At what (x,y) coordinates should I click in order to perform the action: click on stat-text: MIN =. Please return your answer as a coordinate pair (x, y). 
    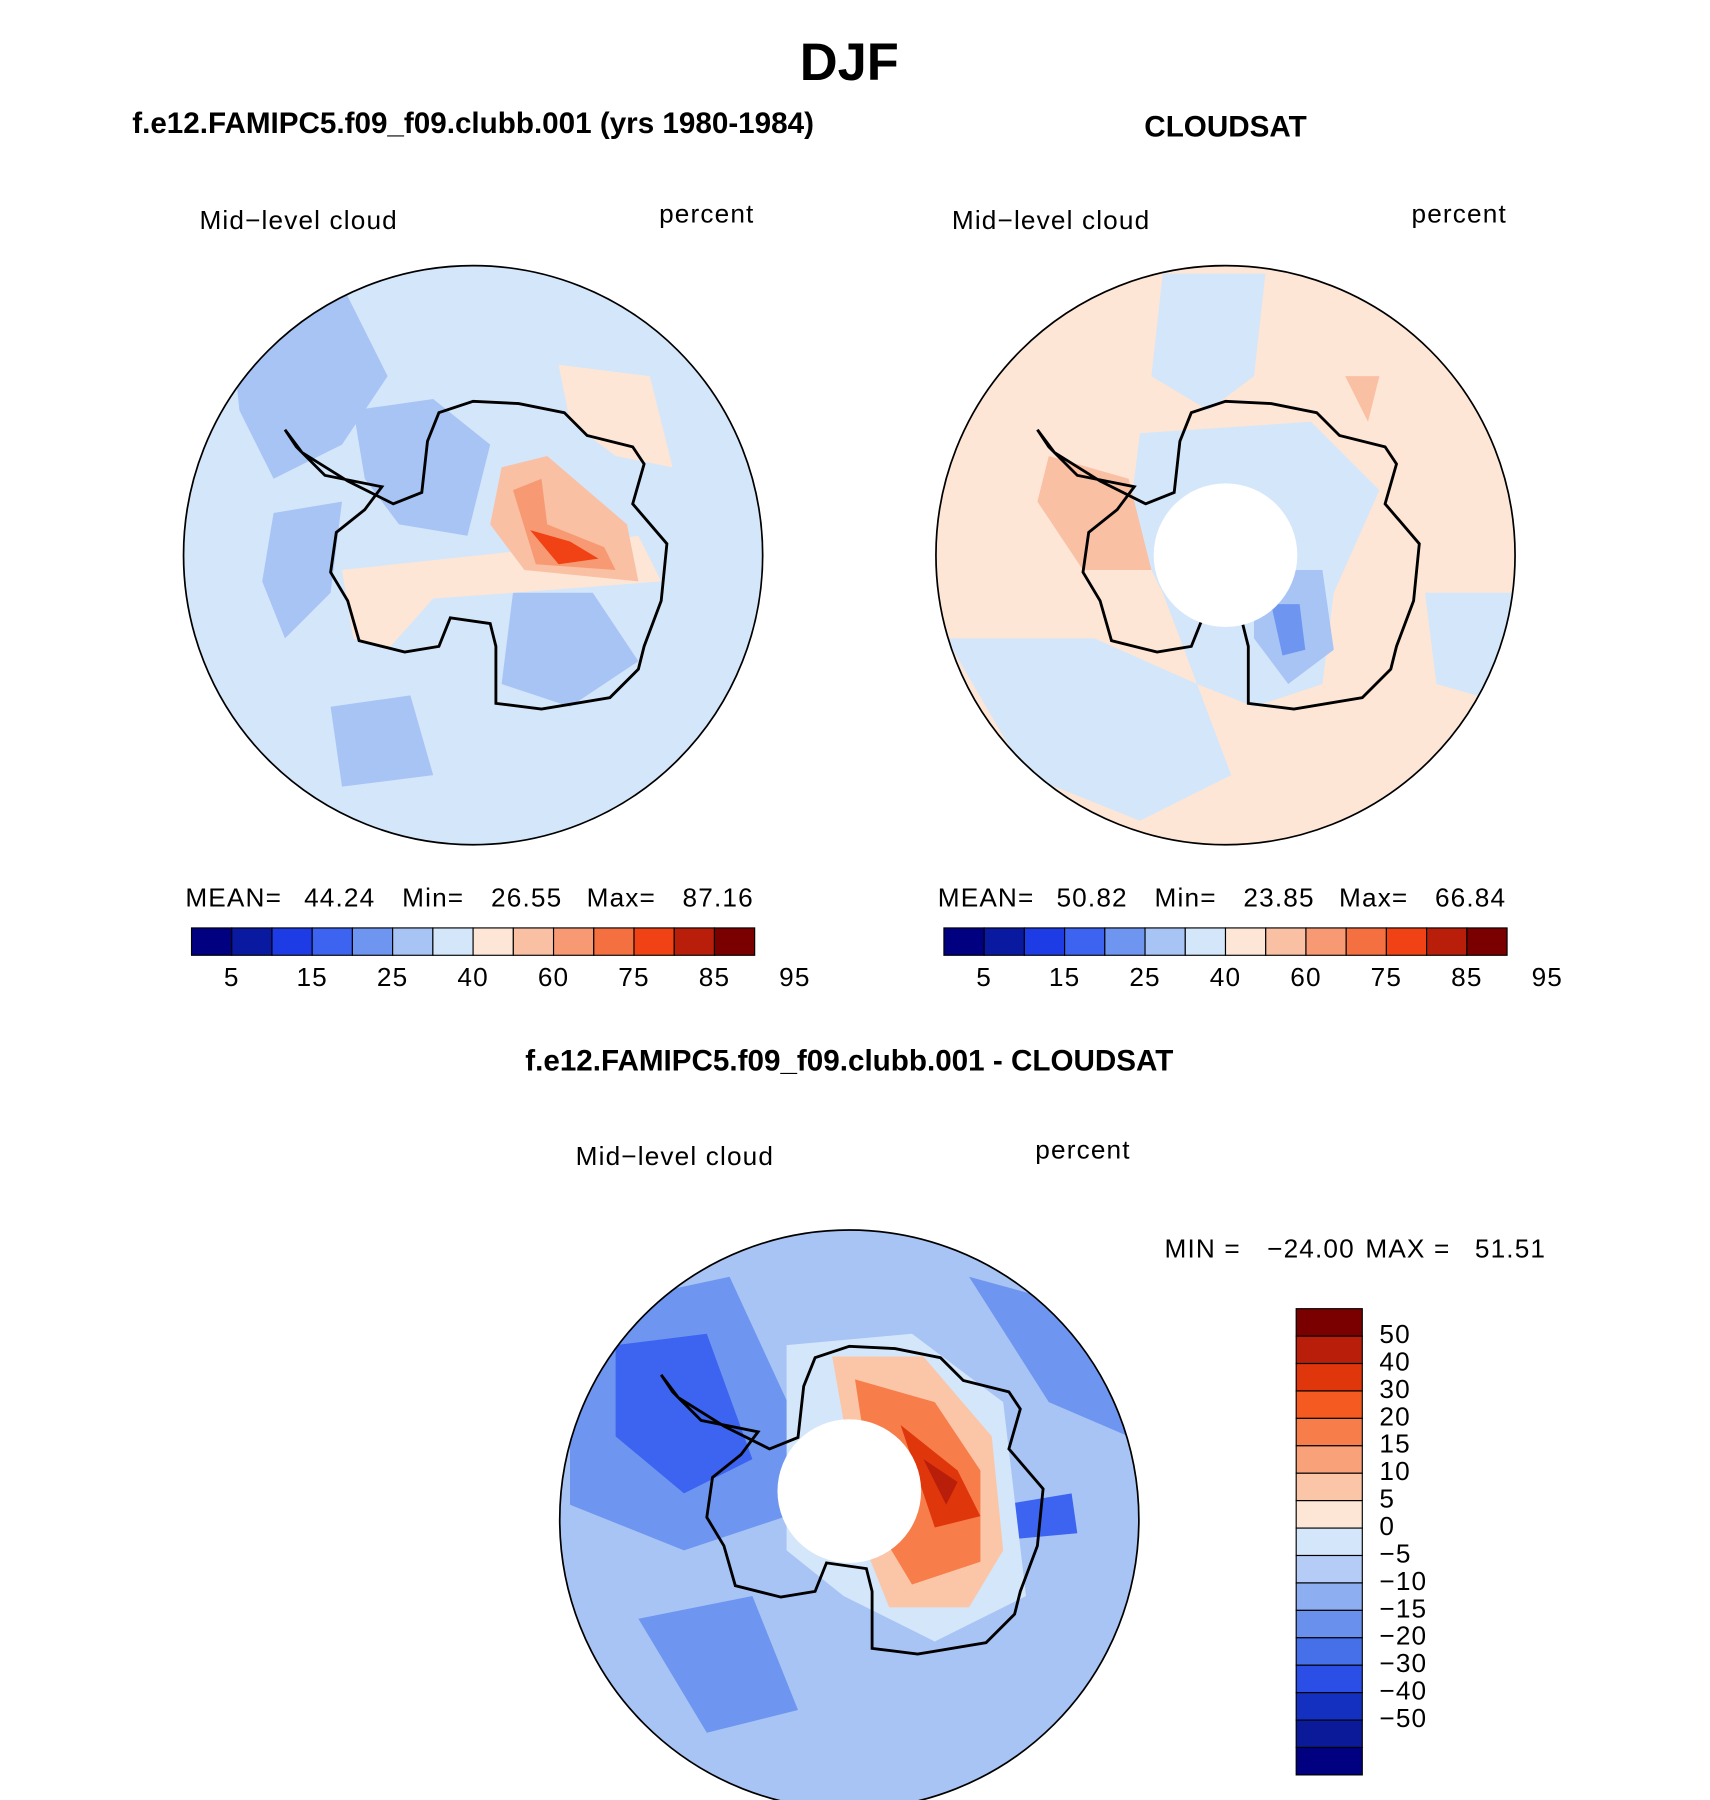
    Looking at the image, I should click on (1203, 1248).